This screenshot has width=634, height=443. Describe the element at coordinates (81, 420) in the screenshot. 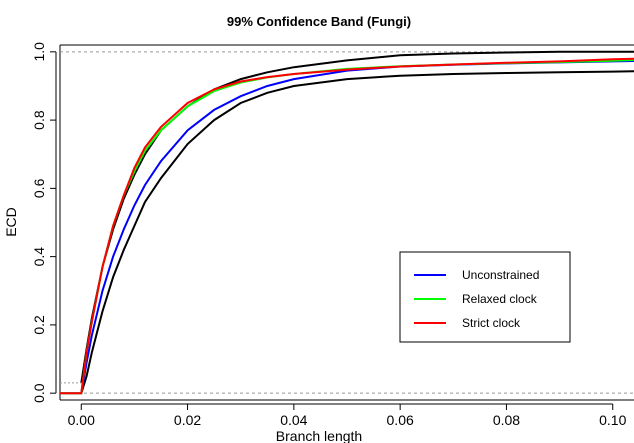

I see `x-tick-label: 0.00` at that location.